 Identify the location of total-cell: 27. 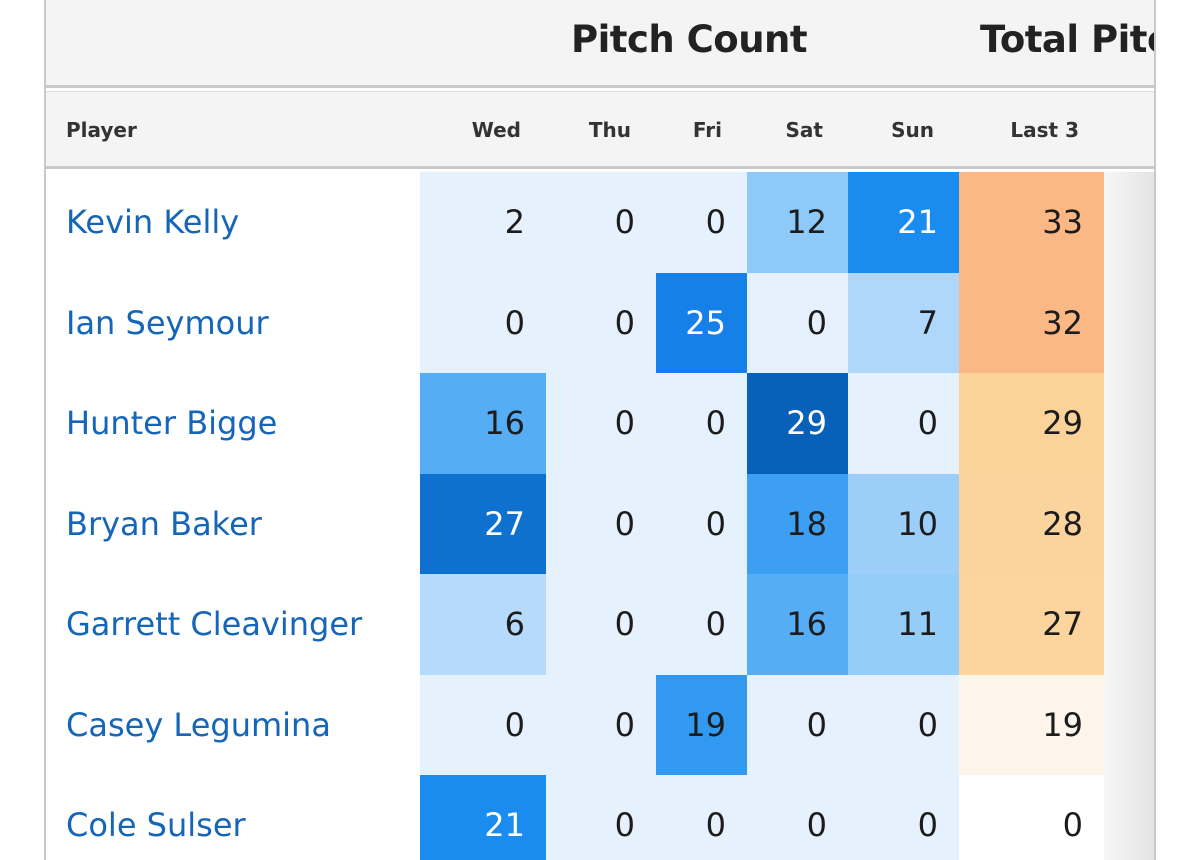
(1031, 624).